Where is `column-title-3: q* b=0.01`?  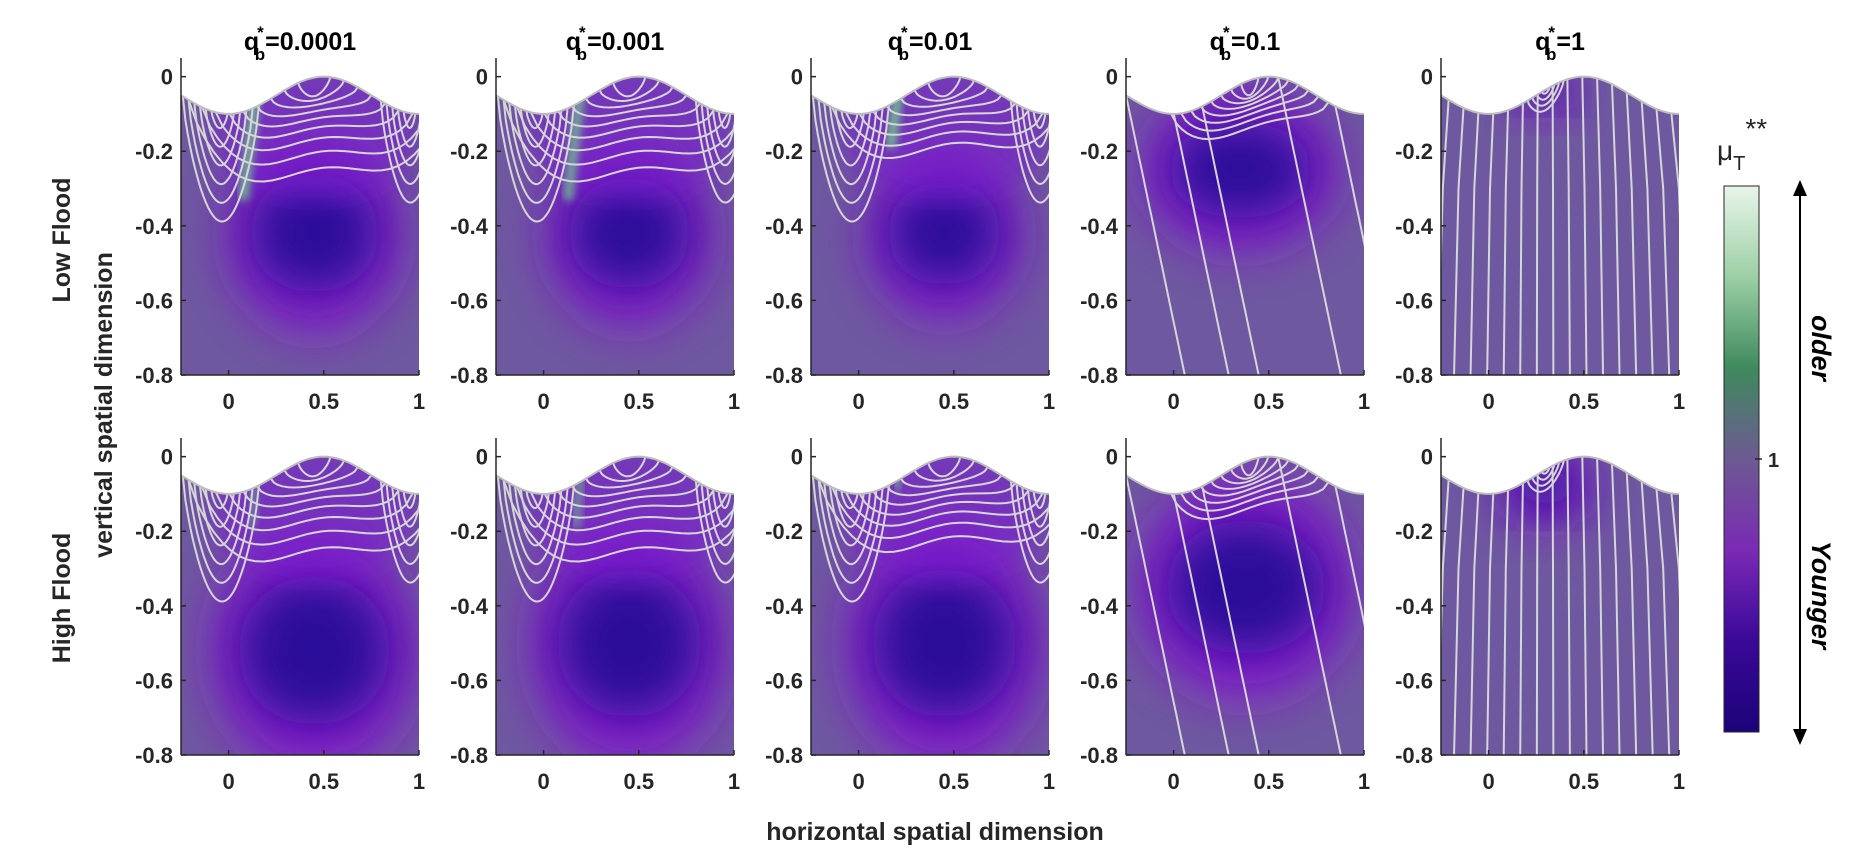
column-title-3: q* b=0.01 is located at coordinates (930, 43).